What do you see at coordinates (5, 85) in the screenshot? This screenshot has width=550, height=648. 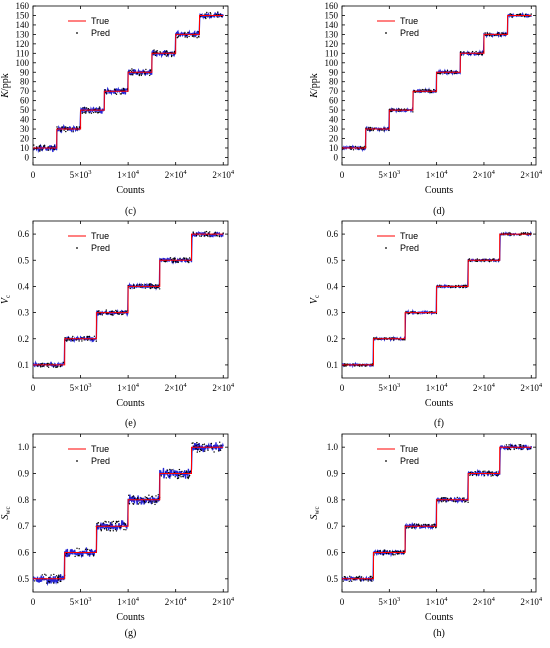 I see `y-axis-title: K/ppk` at bounding box center [5, 85].